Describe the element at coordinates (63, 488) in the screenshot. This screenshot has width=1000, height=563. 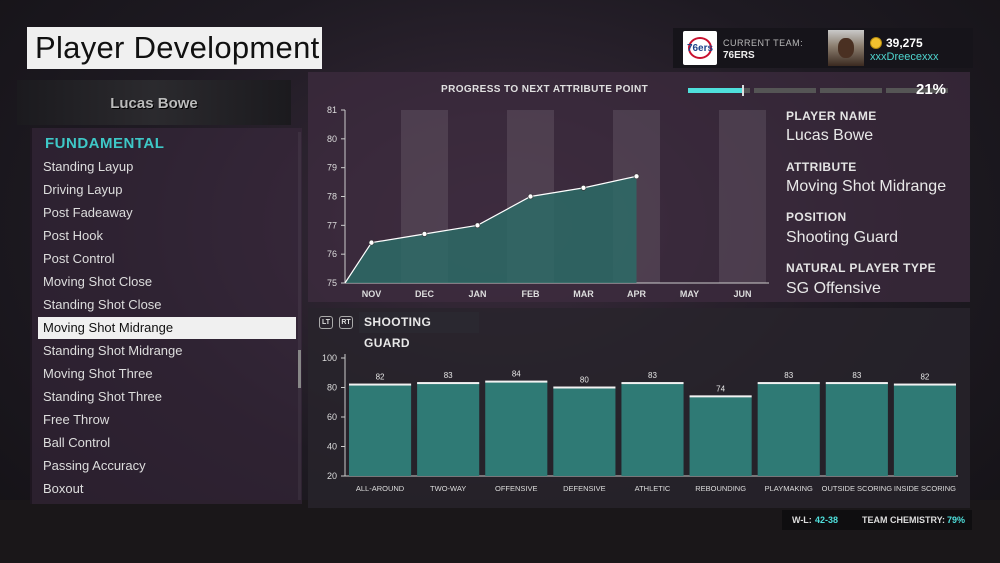
I see `attribute-list-item: Boxout` at that location.